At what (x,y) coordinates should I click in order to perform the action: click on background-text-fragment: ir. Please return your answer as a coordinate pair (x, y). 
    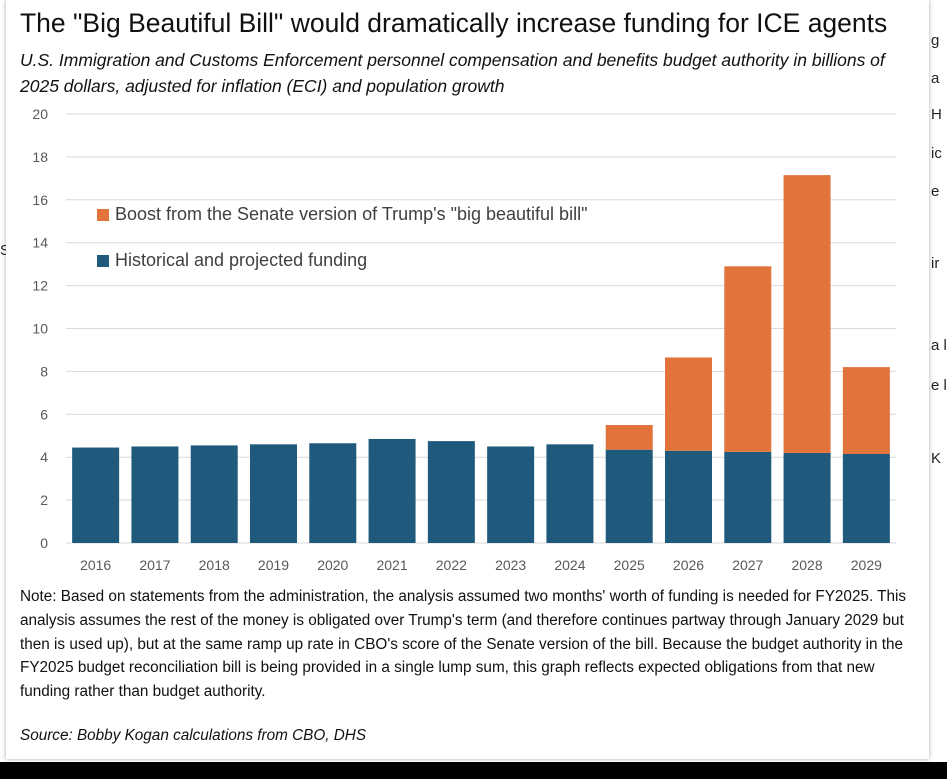
    Looking at the image, I should click on (935, 263).